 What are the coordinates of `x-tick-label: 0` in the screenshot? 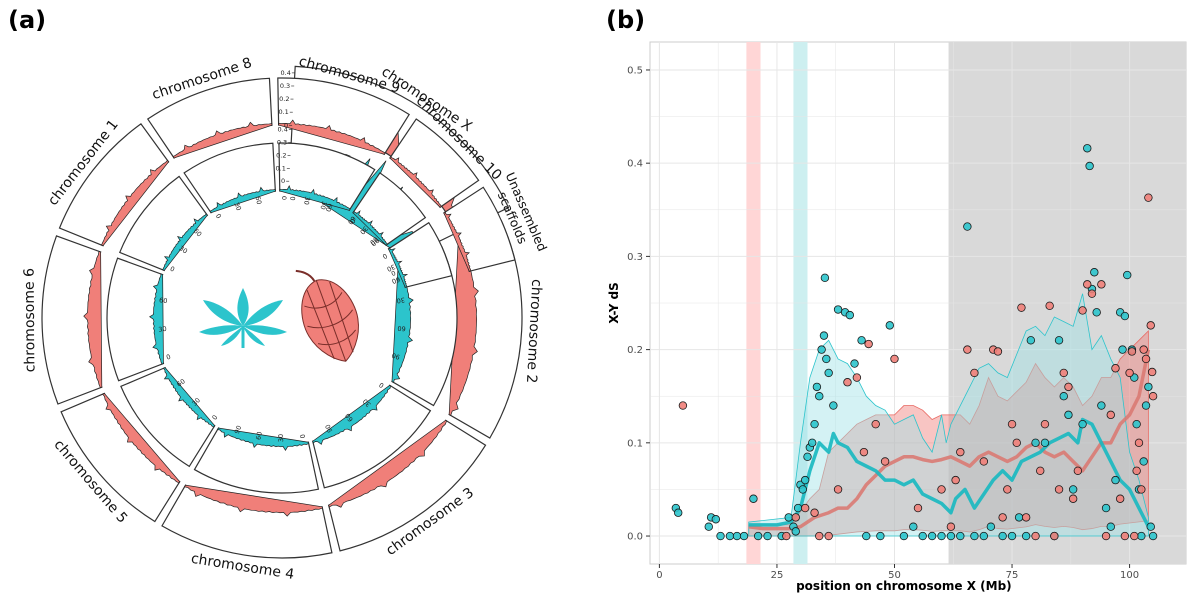 It's located at (659, 575).